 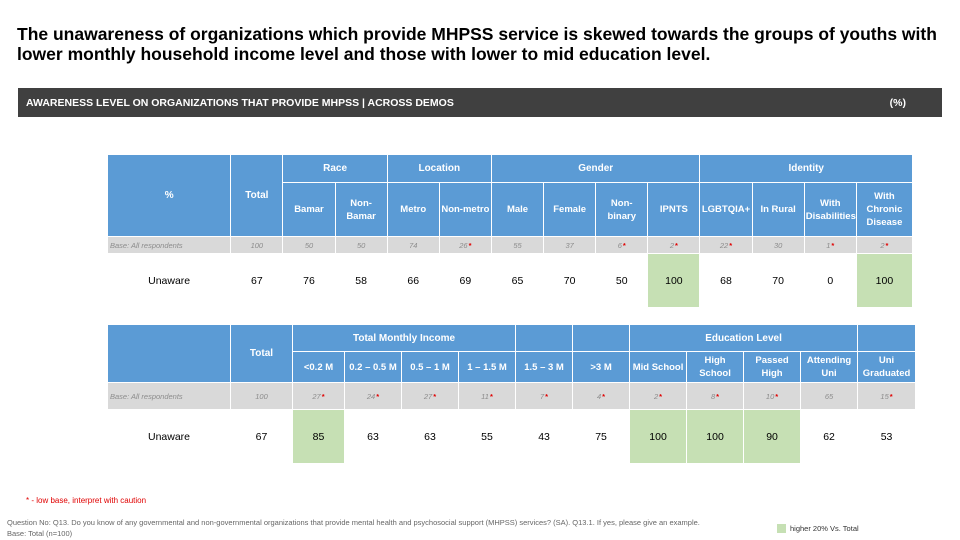 I want to click on legend: higher 20% Vs. Total, so click(x=818, y=528).